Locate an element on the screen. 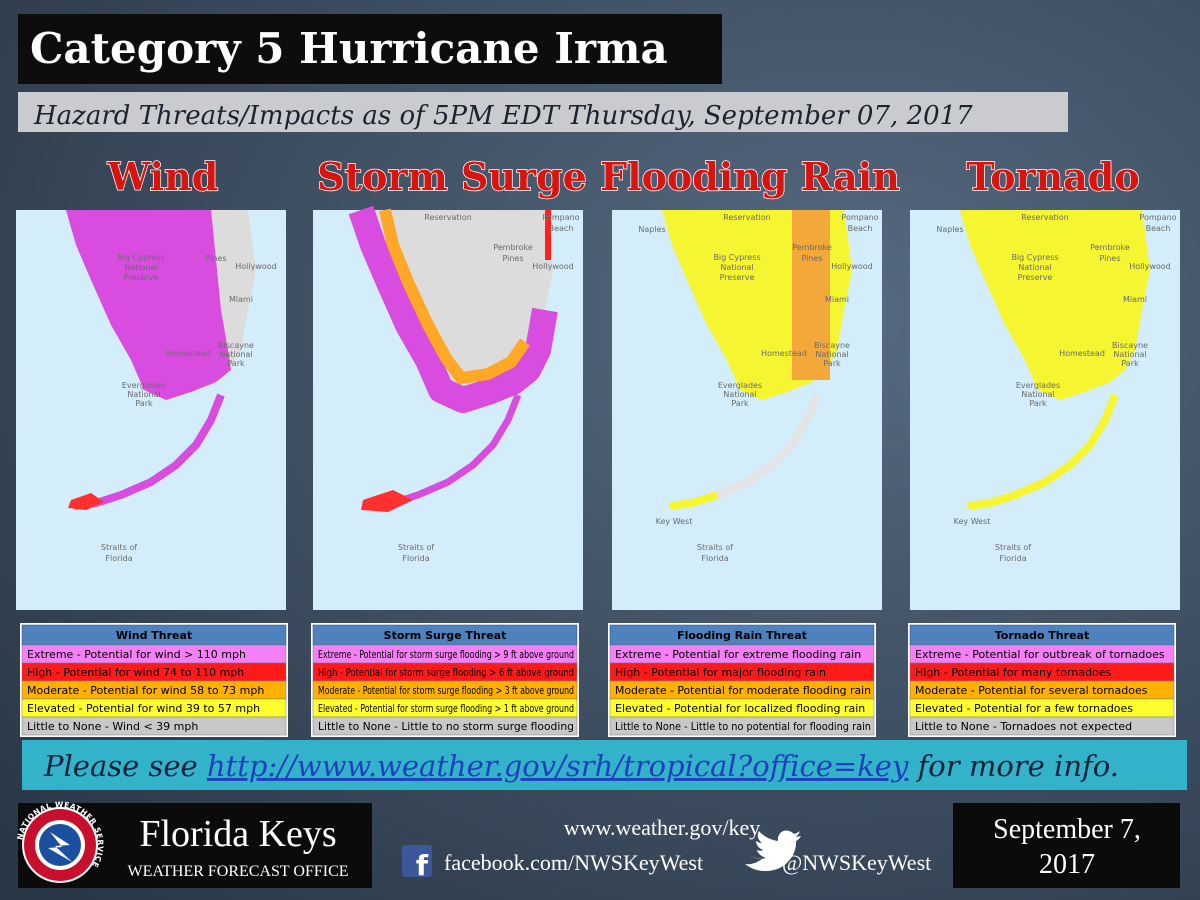 The image size is (1200, 900). legend-row-label: Little to None - Wind < 39 mph is located at coordinates (112, 726).